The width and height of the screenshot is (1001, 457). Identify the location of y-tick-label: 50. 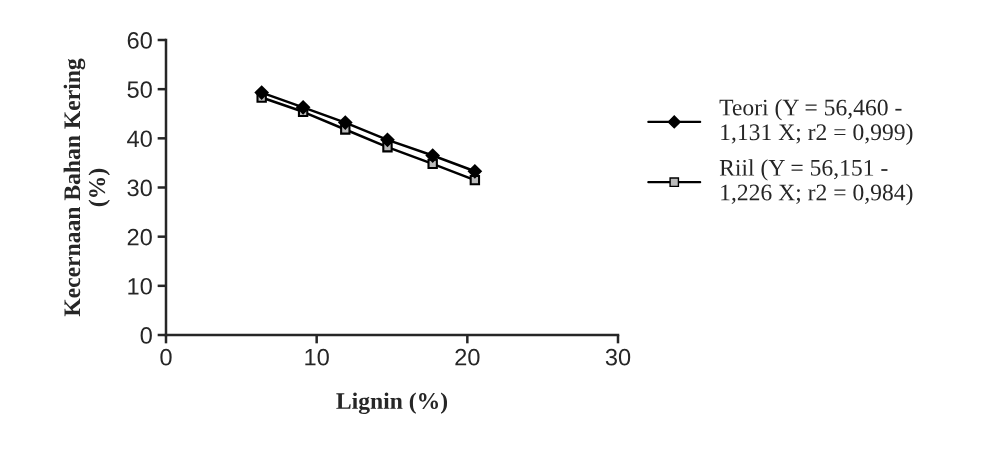
(139, 89).